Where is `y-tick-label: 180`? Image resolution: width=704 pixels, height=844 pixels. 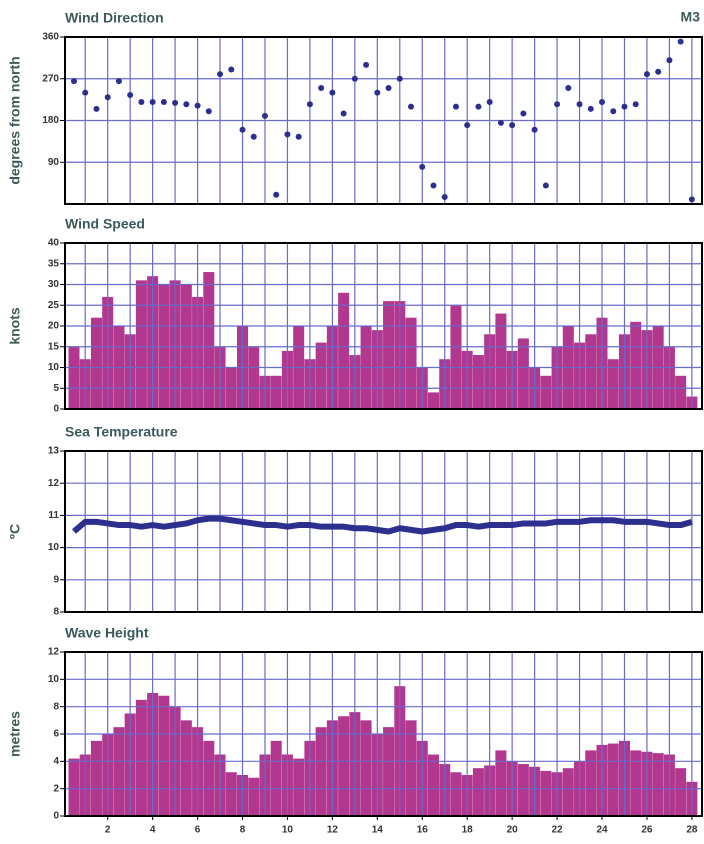
y-tick-label: 180 is located at coordinates (50, 120).